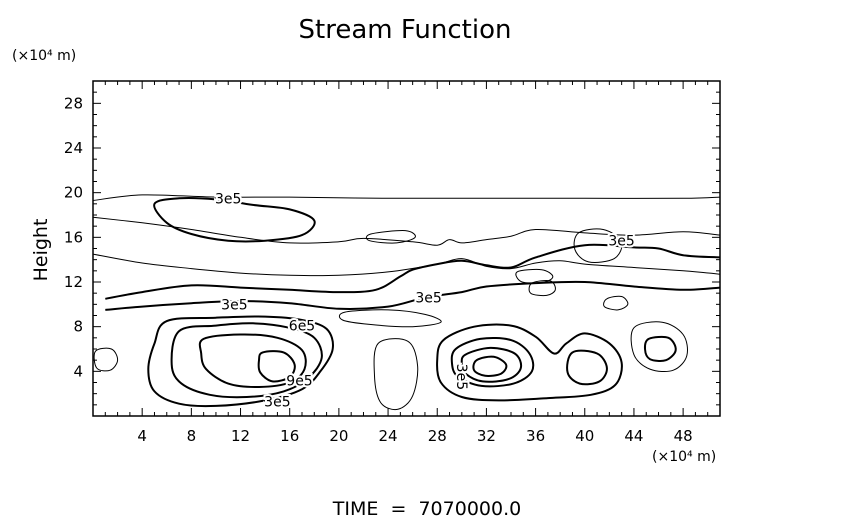  What do you see at coordinates (142, 436) in the screenshot?
I see `x-tick-label: 4` at bounding box center [142, 436].